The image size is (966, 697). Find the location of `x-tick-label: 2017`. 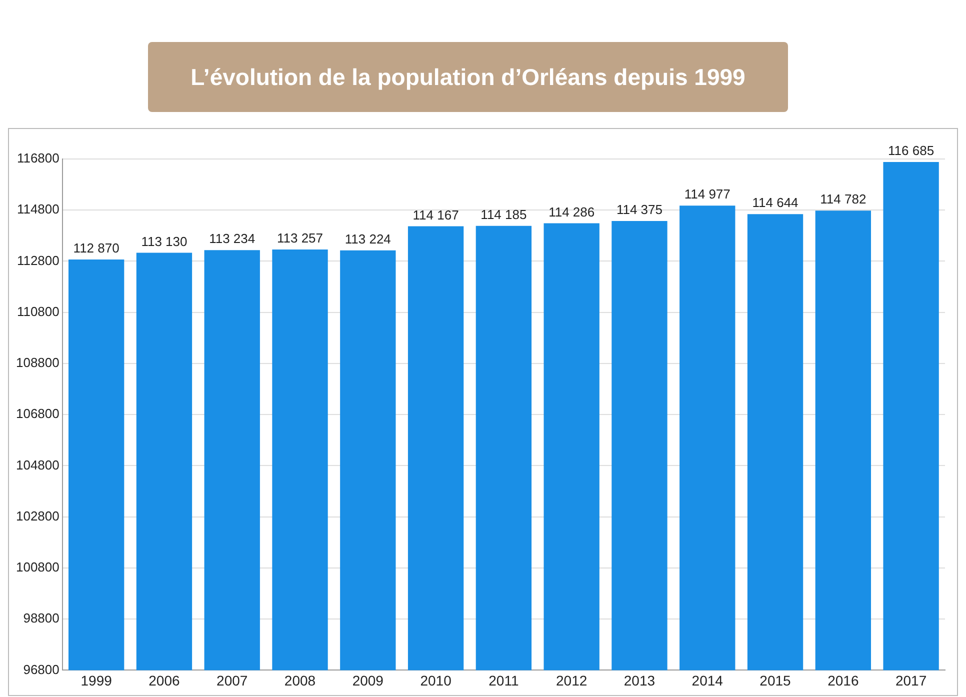

x-tick-label: 2017 is located at coordinates (911, 680).